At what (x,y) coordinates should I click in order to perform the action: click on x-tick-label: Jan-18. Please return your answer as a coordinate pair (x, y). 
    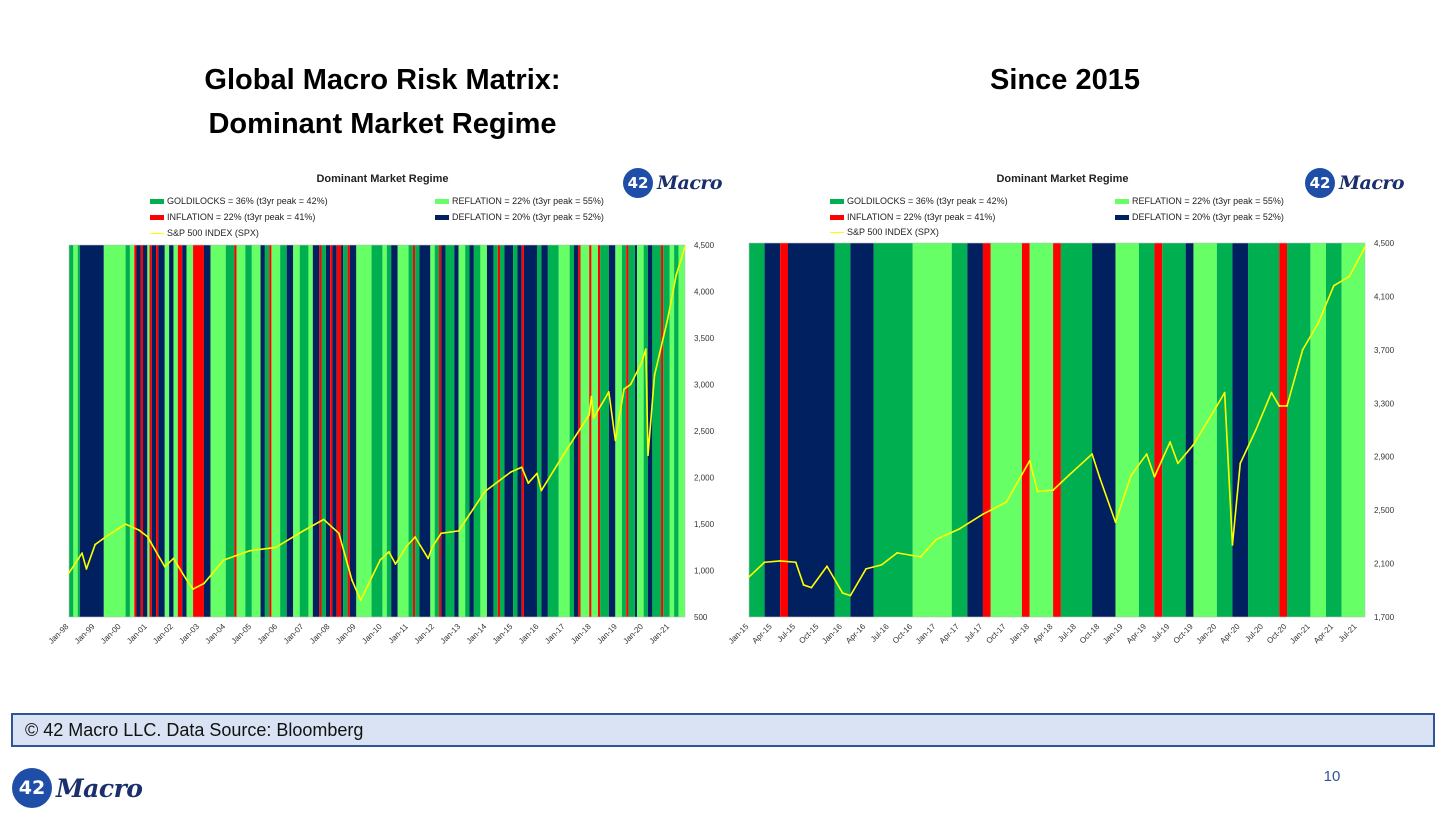
    Looking at the image, I should click on (581, 634).